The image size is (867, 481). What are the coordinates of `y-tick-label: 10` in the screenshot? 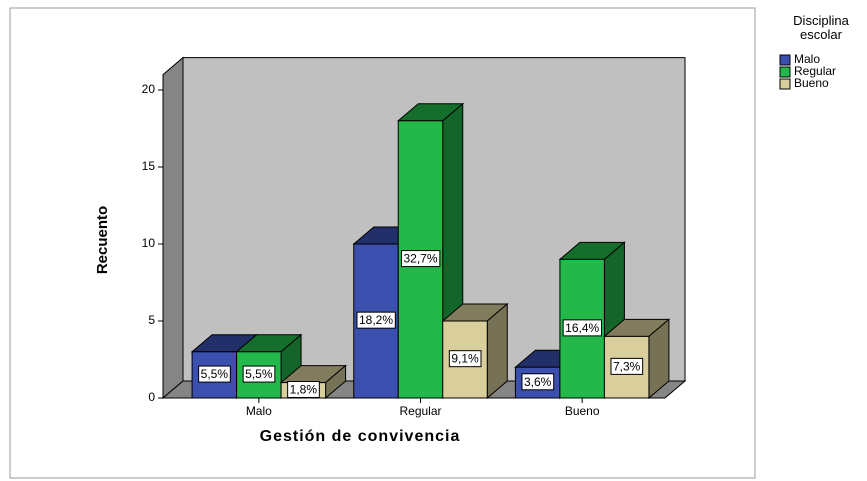 It's located at (149, 243).